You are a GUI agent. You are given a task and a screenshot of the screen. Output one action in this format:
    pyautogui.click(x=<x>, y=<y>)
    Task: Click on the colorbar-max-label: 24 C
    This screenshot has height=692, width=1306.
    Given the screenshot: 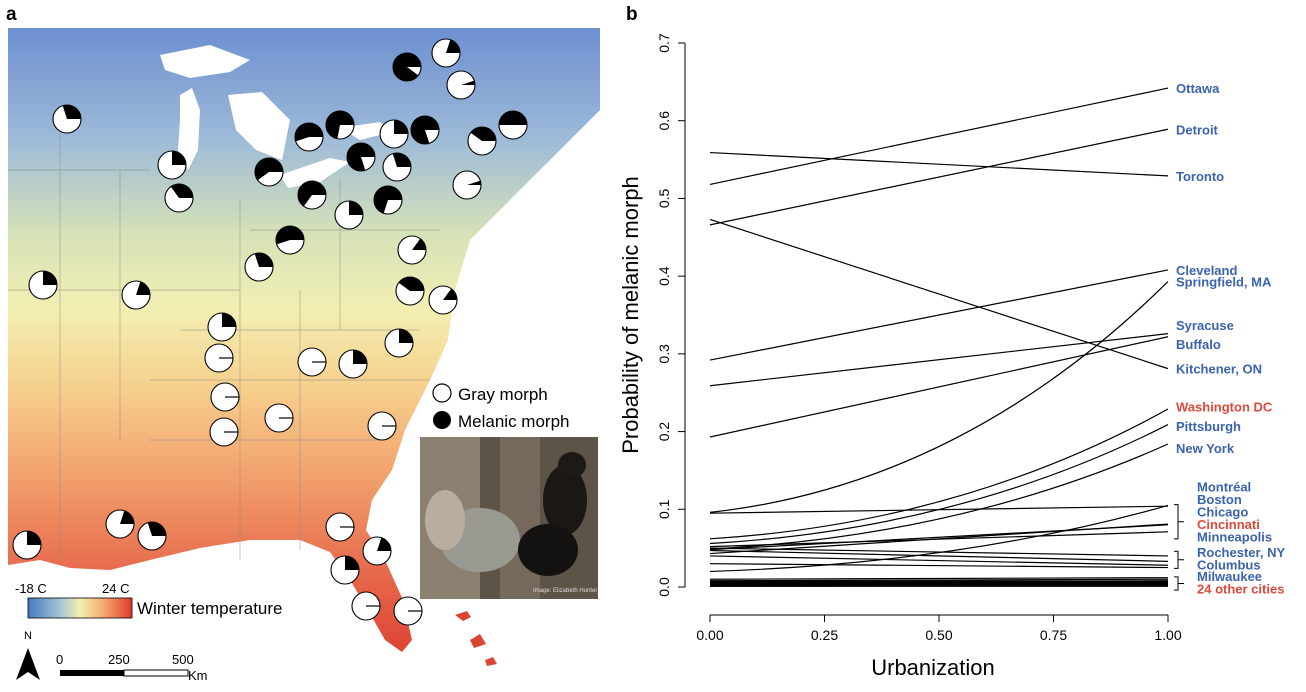 What is the action you would take?
    pyautogui.click(x=115, y=588)
    